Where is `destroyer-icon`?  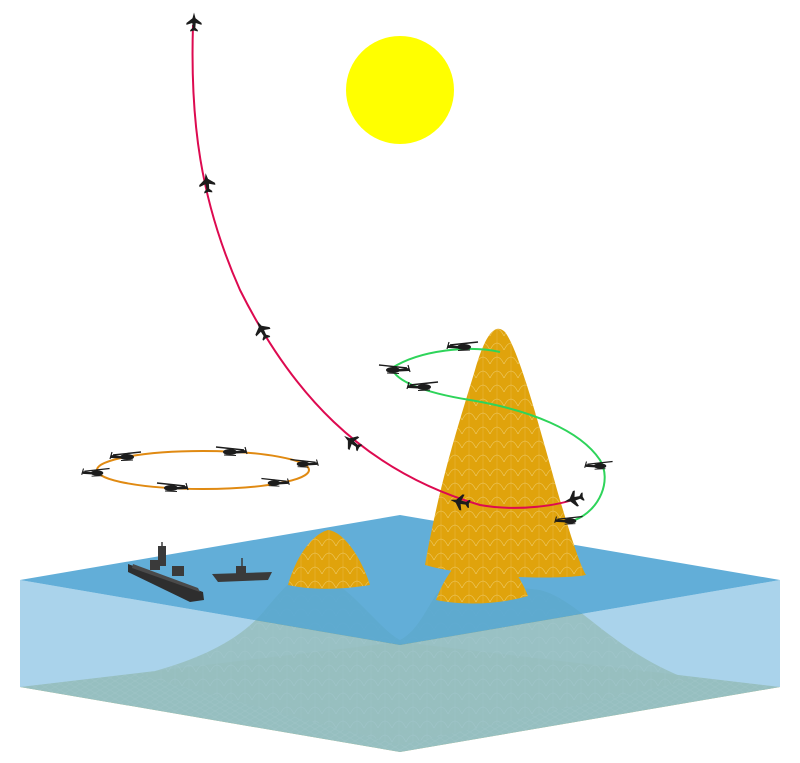 destroyer-icon is located at coordinates (242, 570).